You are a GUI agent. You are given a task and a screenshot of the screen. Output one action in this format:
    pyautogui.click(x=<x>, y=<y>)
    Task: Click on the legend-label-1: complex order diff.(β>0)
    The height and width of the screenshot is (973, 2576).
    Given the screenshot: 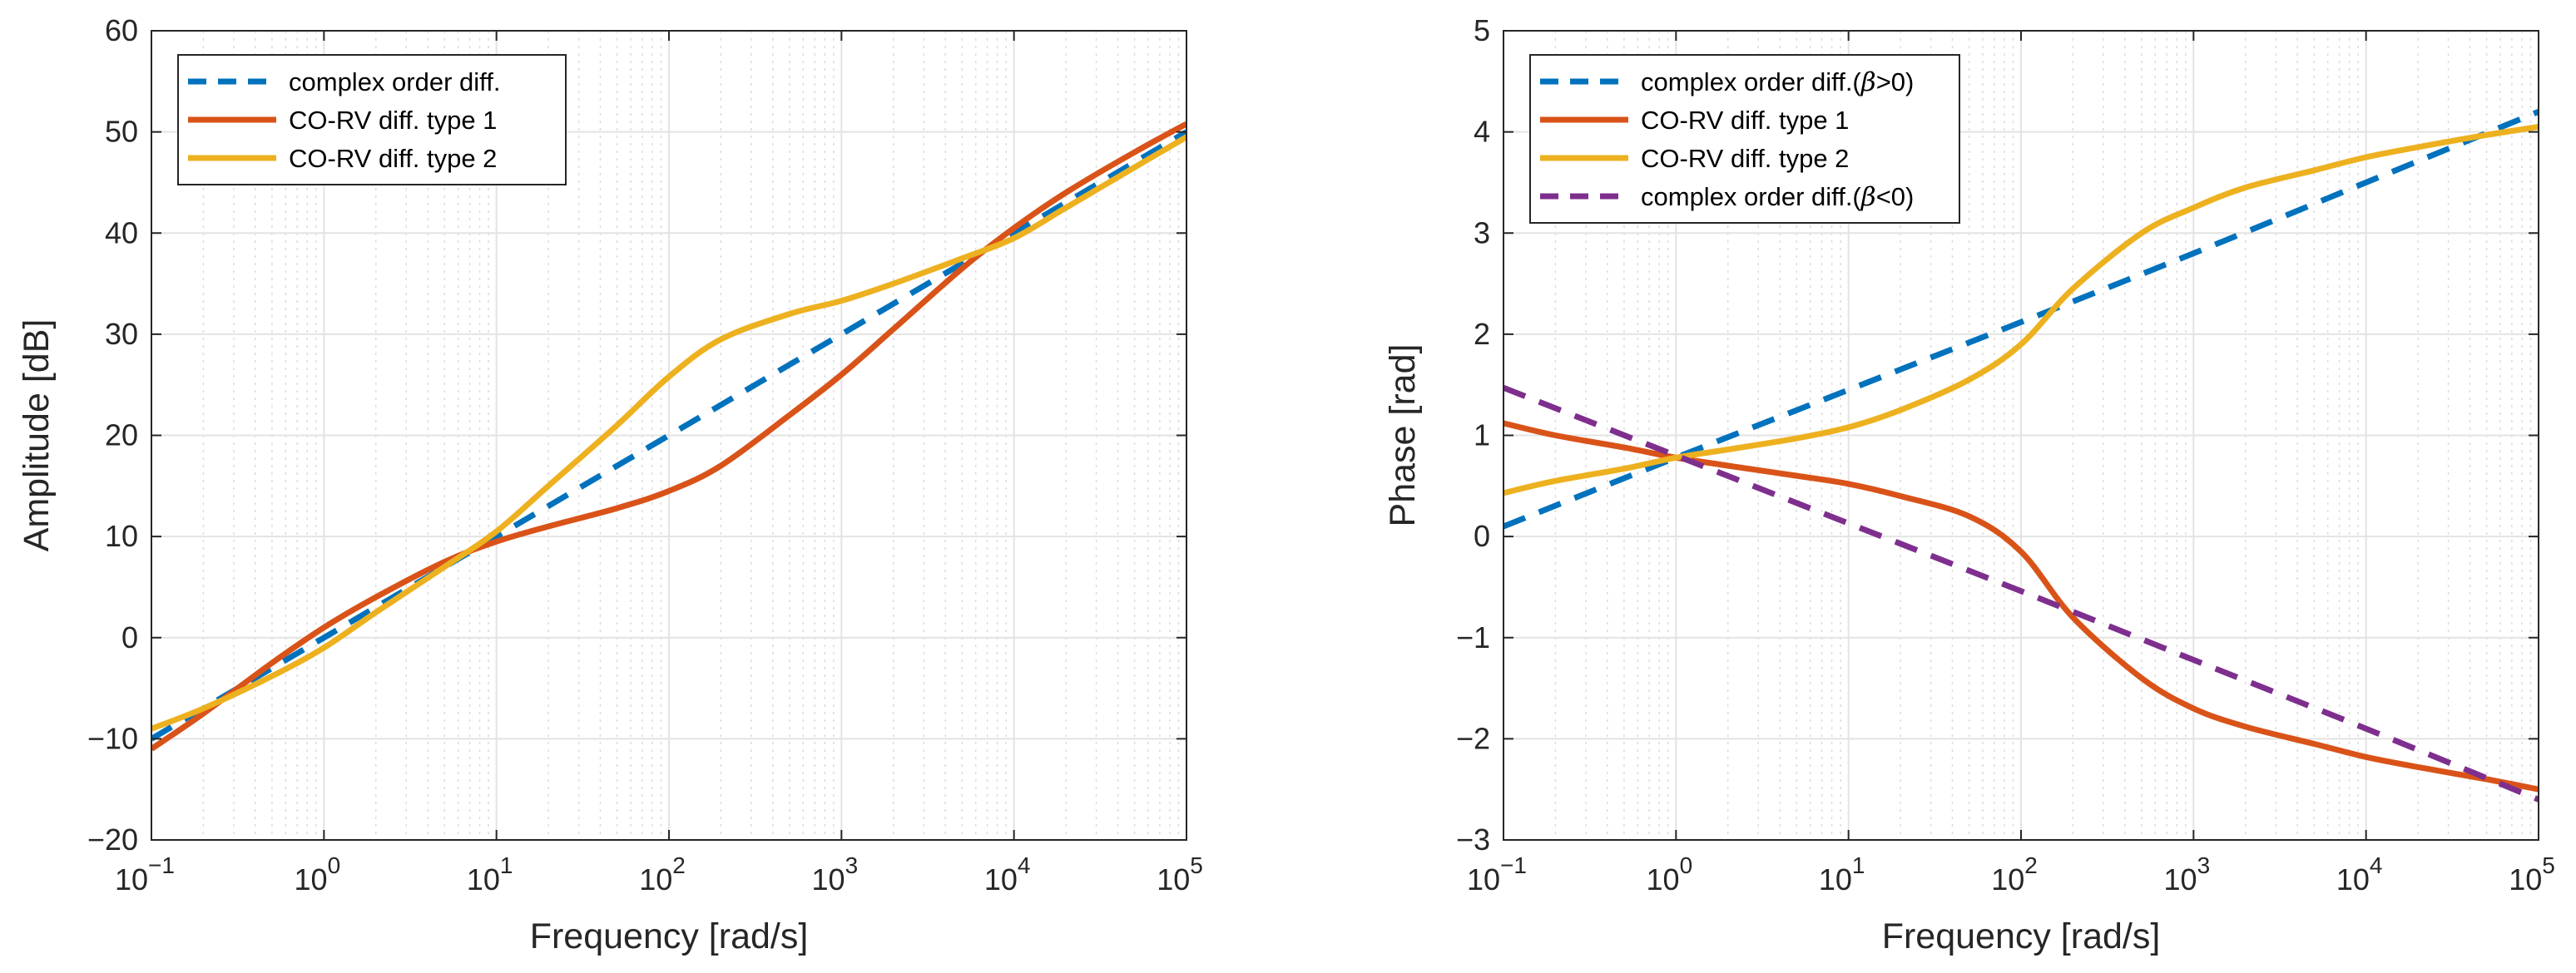 What is the action you would take?
    pyautogui.click(x=1777, y=82)
    